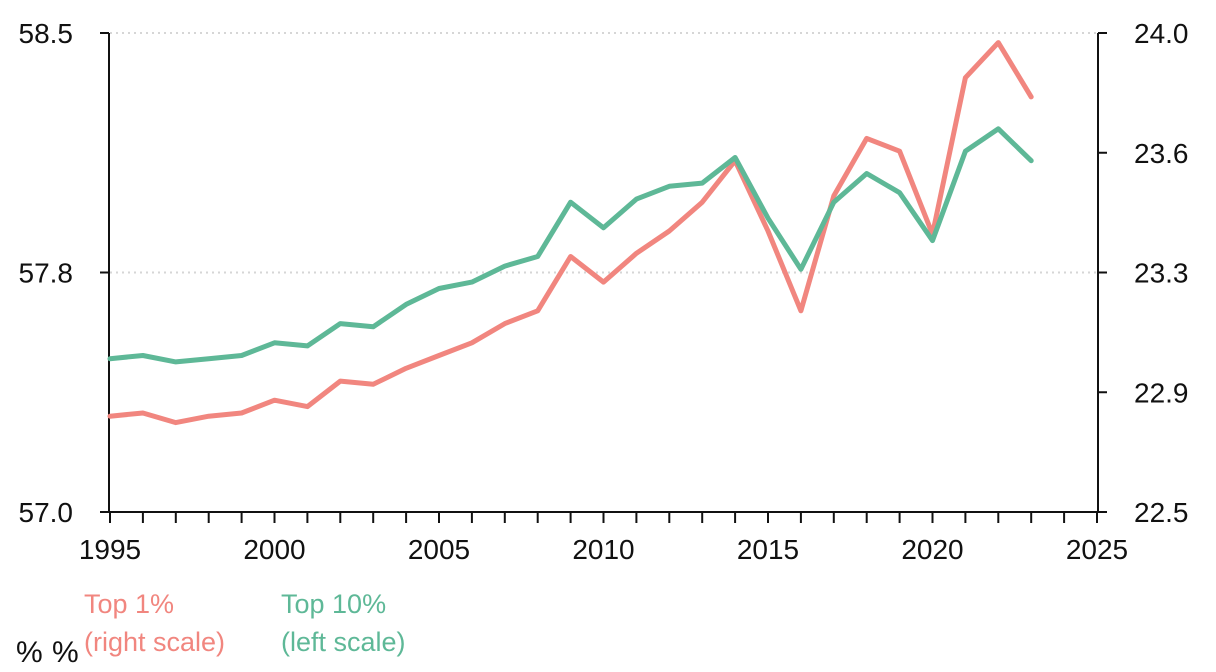 The height and width of the screenshot is (672, 1216). What do you see at coordinates (274, 549) in the screenshot?
I see `x-axis-tick-label: 2000` at bounding box center [274, 549].